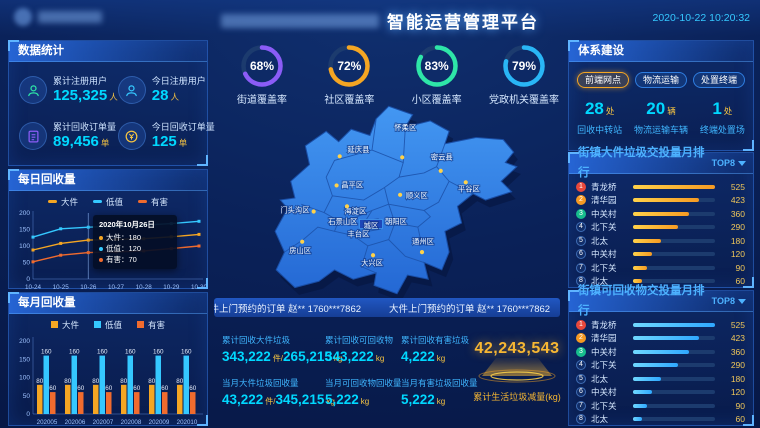  What do you see at coordinates (101, 237) in the screenshot?
I see `tooltip-series-dot` at bounding box center [101, 237].